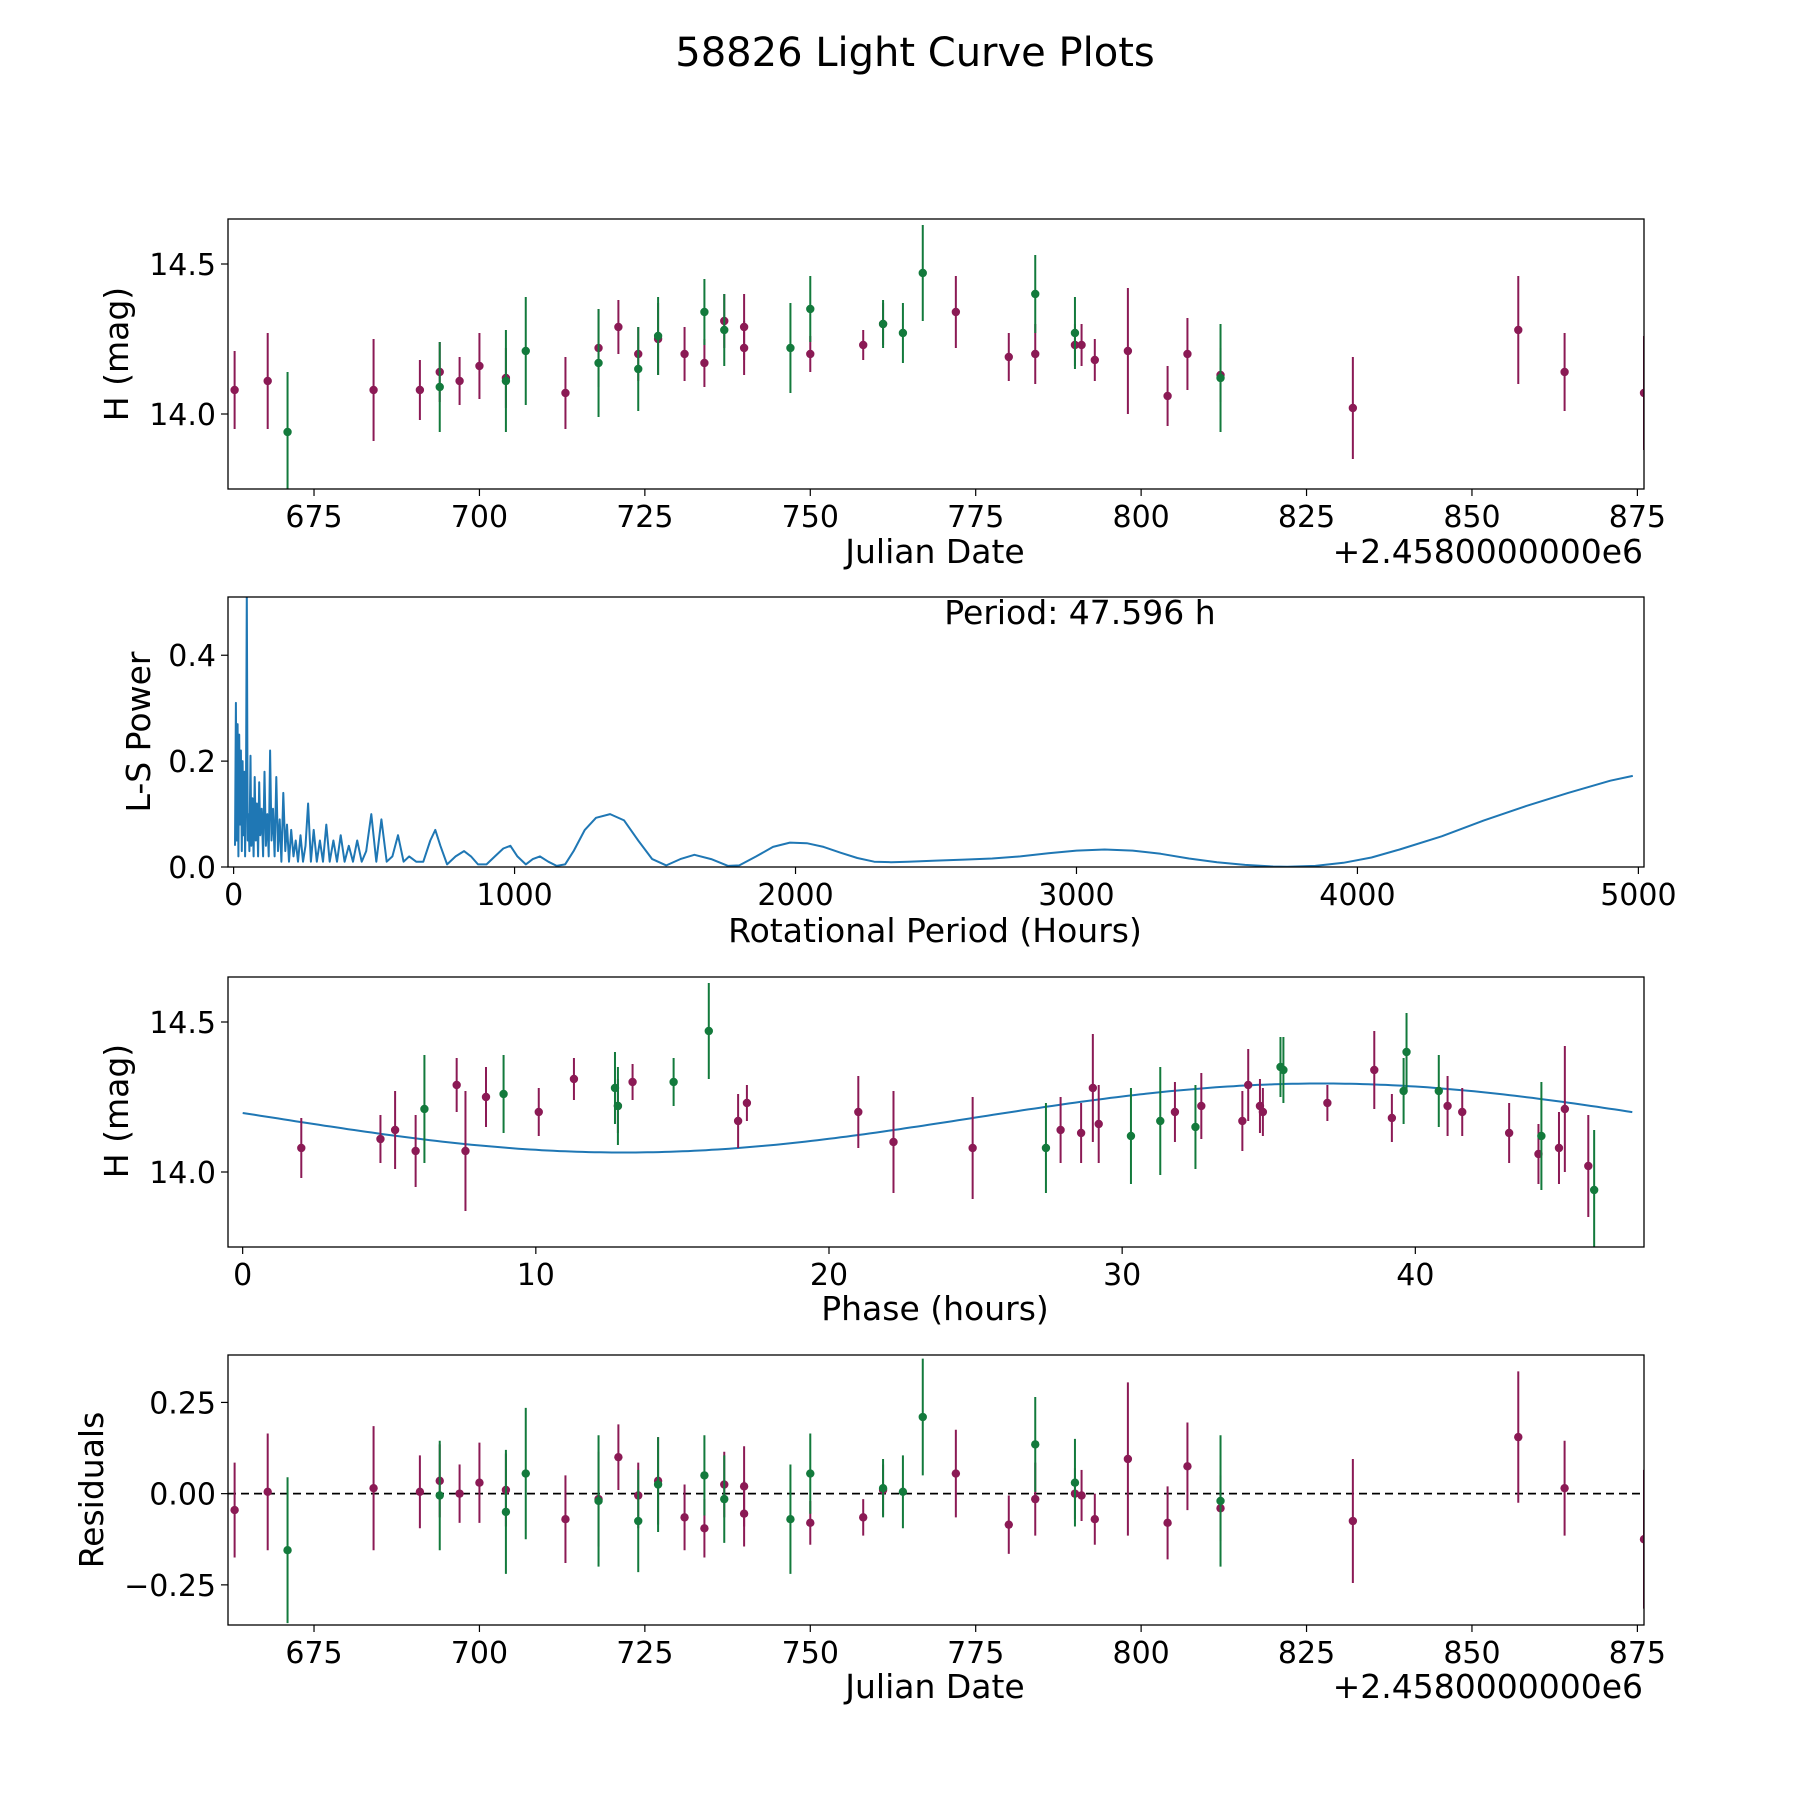  What do you see at coordinates (233, 895) in the screenshot?
I see `periodogram-xtick-label: 0` at bounding box center [233, 895].